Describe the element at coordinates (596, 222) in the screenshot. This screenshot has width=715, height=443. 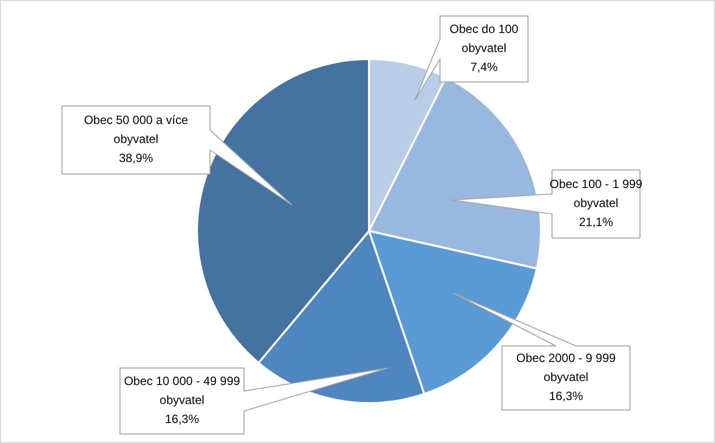
I see `data-label: 21,1%` at that location.